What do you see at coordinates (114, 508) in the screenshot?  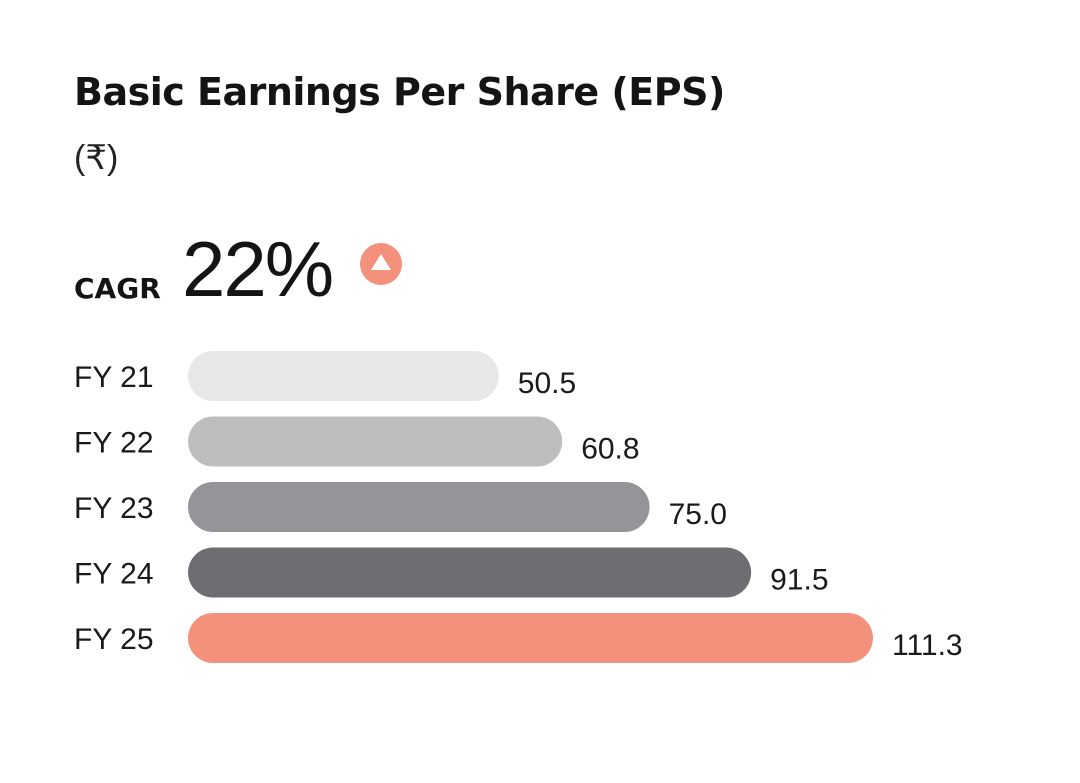 I see `category-label: FY 23` at bounding box center [114, 508].